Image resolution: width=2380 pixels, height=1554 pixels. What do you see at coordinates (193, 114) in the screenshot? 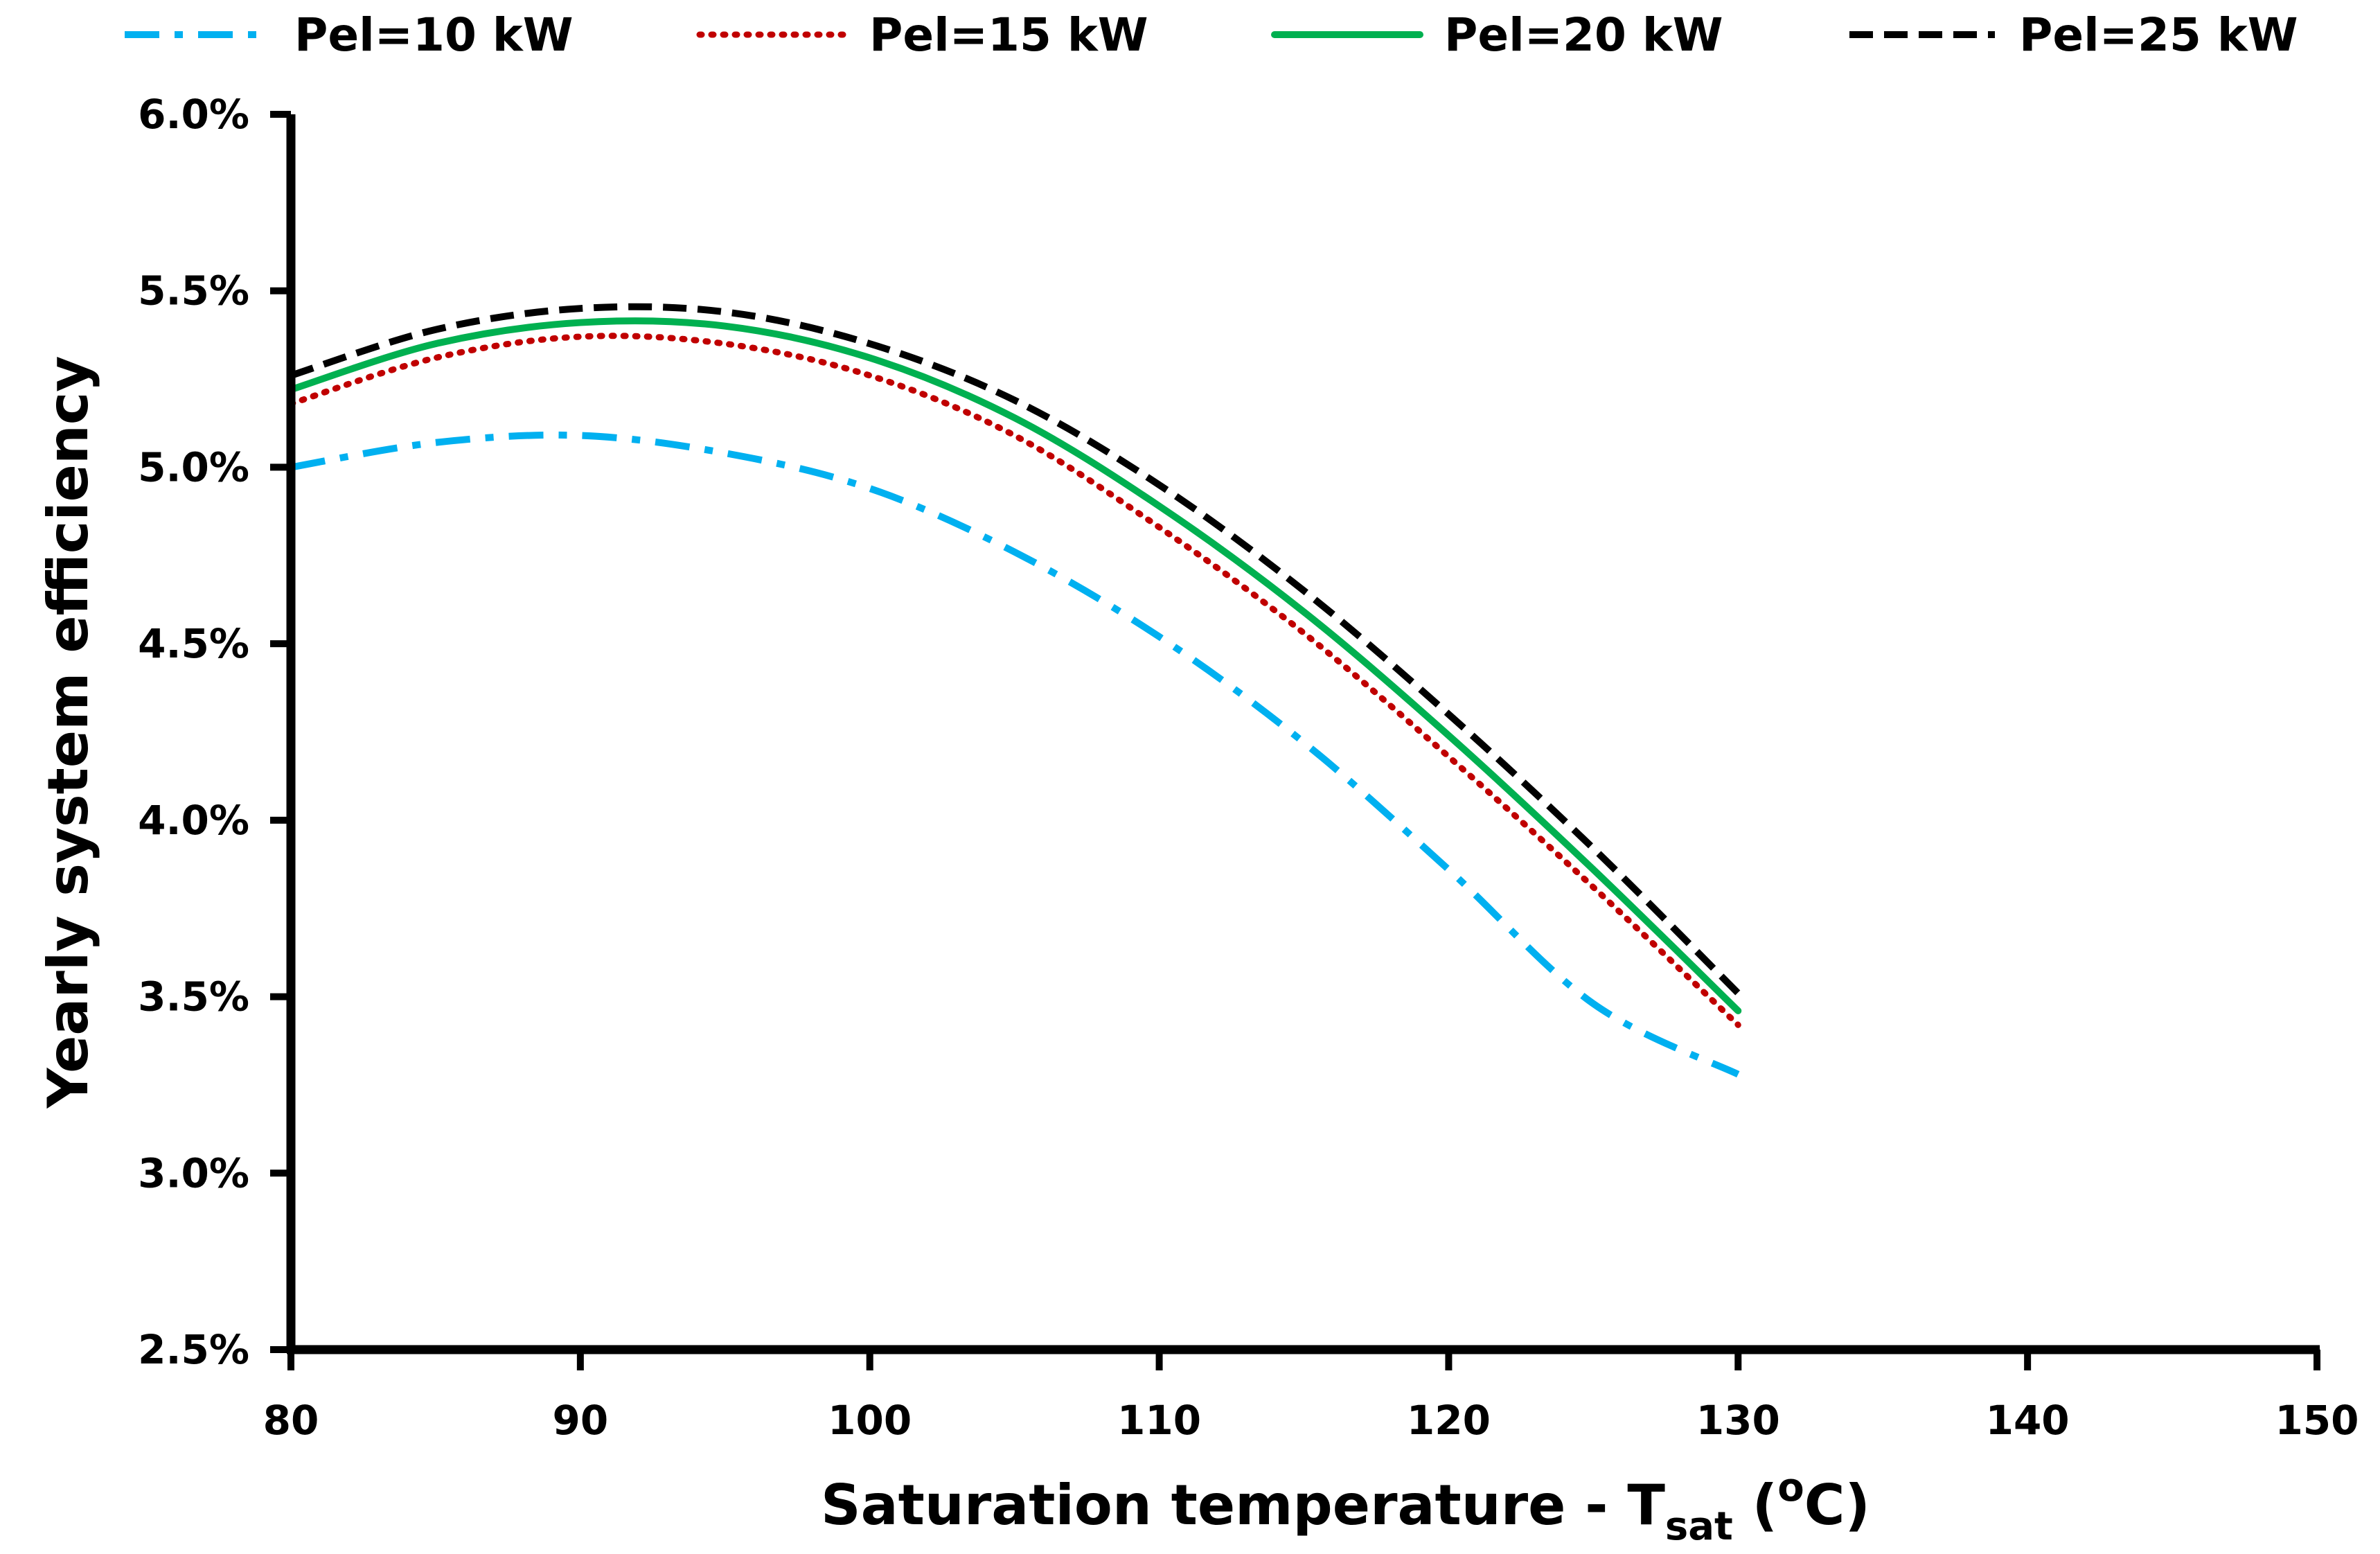
I see `y-tick-label: 6.0%` at bounding box center [193, 114].